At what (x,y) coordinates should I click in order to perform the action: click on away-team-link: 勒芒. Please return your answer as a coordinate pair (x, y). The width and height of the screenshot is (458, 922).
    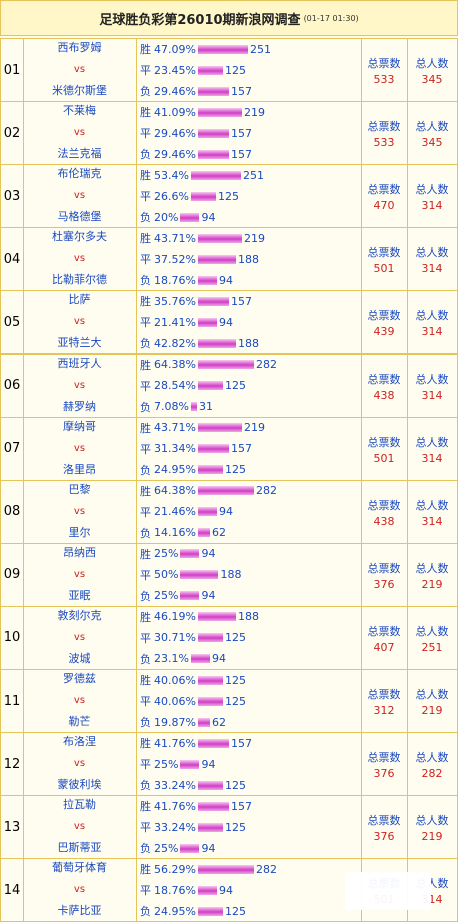
    Looking at the image, I should click on (79, 721).